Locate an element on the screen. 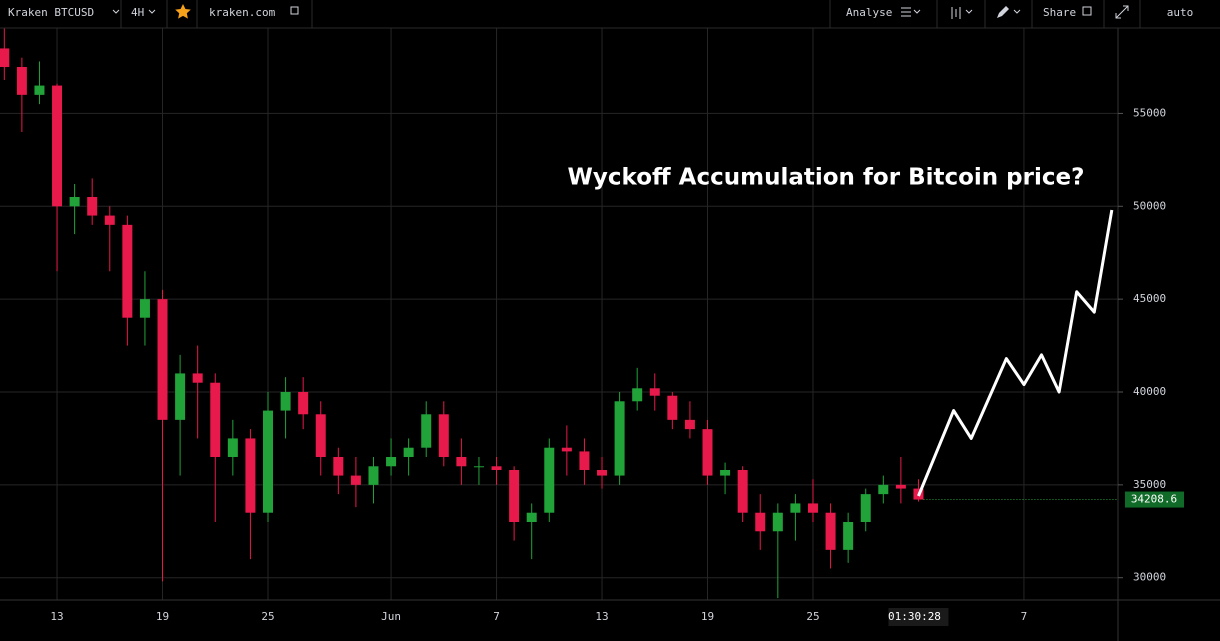  symbol-button: Kraken BTCUSD is located at coordinates (64, 12).